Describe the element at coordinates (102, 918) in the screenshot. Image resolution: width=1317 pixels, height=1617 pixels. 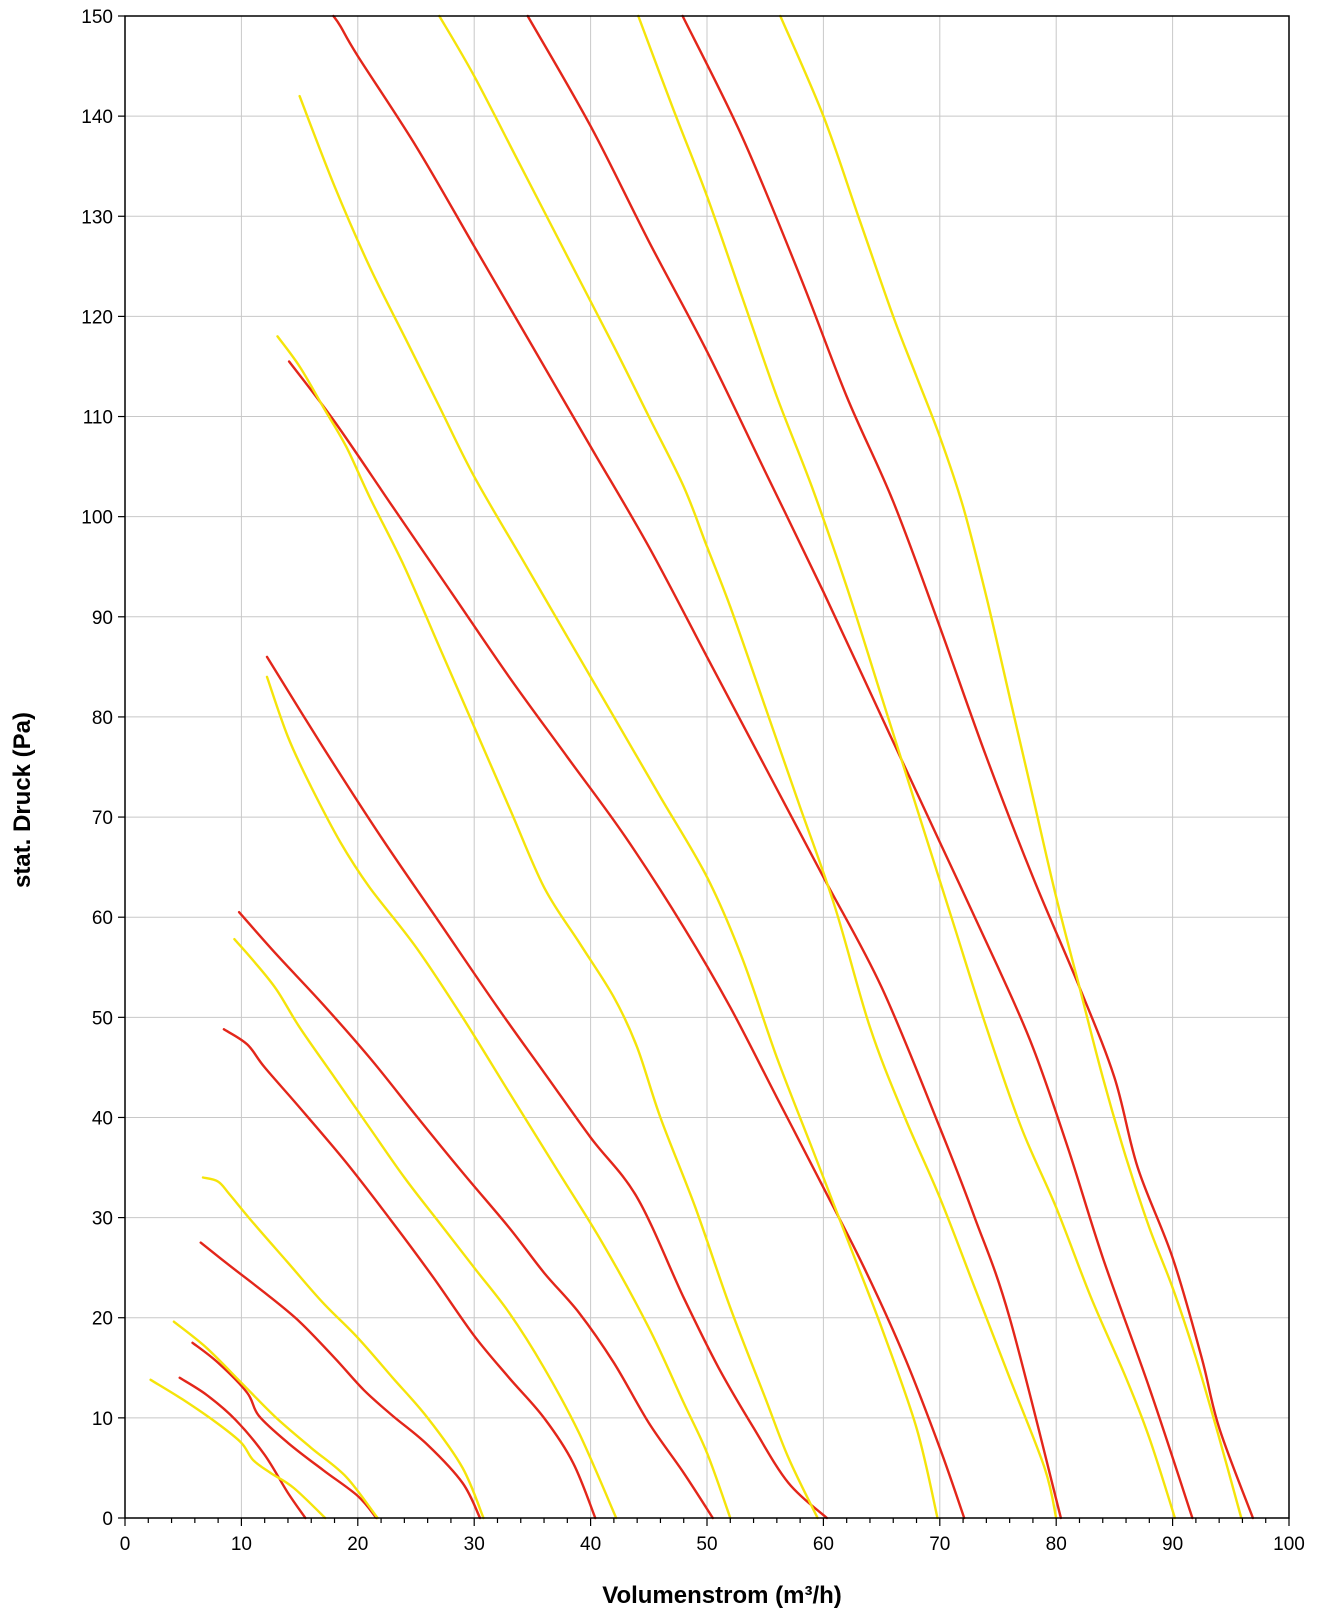
I see `y-tick-label: 60` at that location.